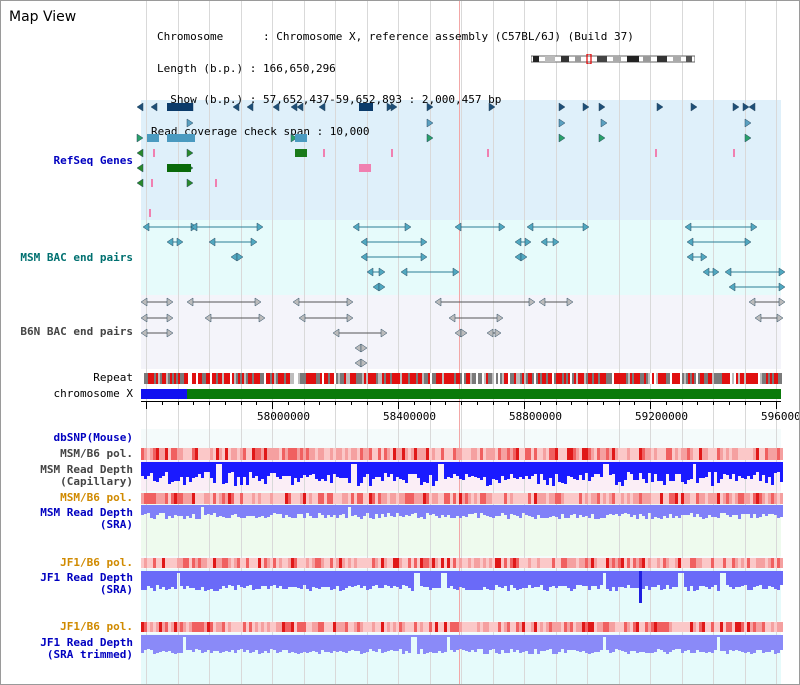  What do you see at coordinates (76, 257) in the screenshot?
I see `track-label-msm-bac: MSM BAC end pairs` at bounding box center [76, 257].